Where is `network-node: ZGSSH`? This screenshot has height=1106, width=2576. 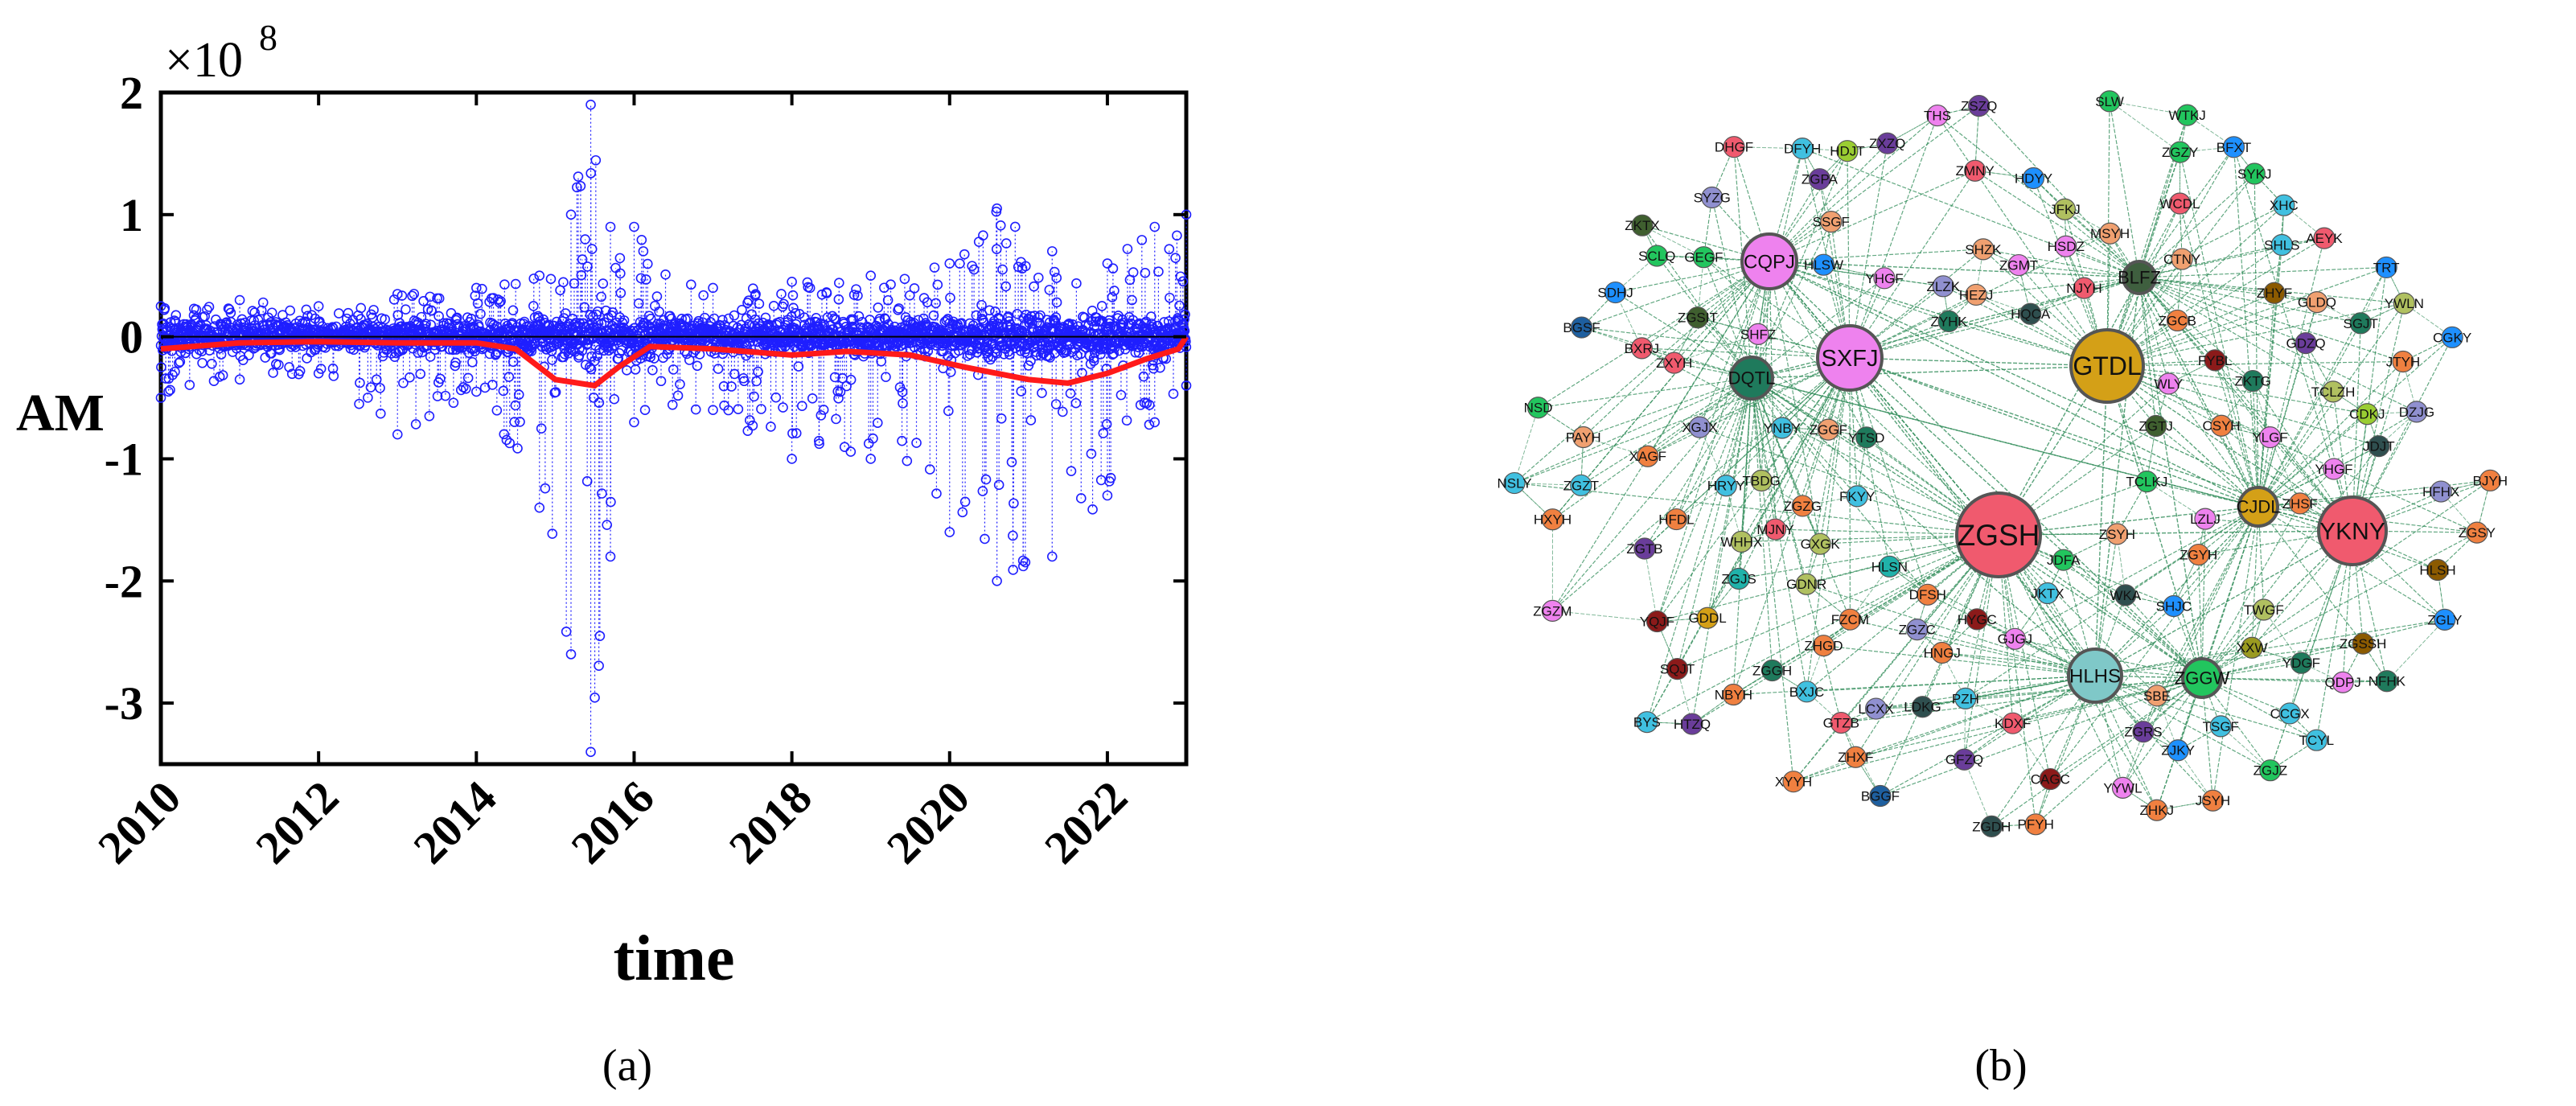 network-node: ZGSSH is located at coordinates (2363, 643).